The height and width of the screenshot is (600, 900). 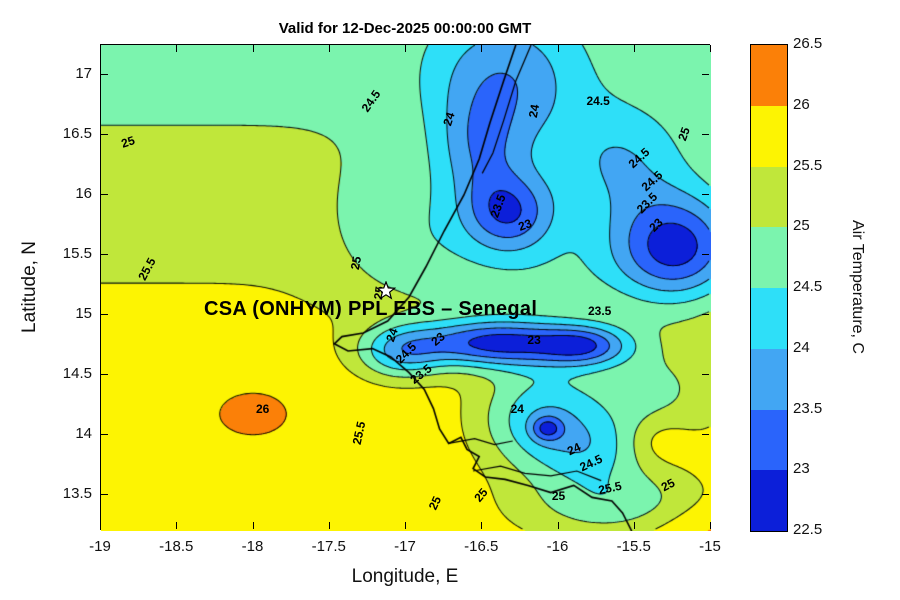 What do you see at coordinates (808, 165) in the screenshot?
I see `colorbar-tick-label: 25.5` at bounding box center [808, 165].